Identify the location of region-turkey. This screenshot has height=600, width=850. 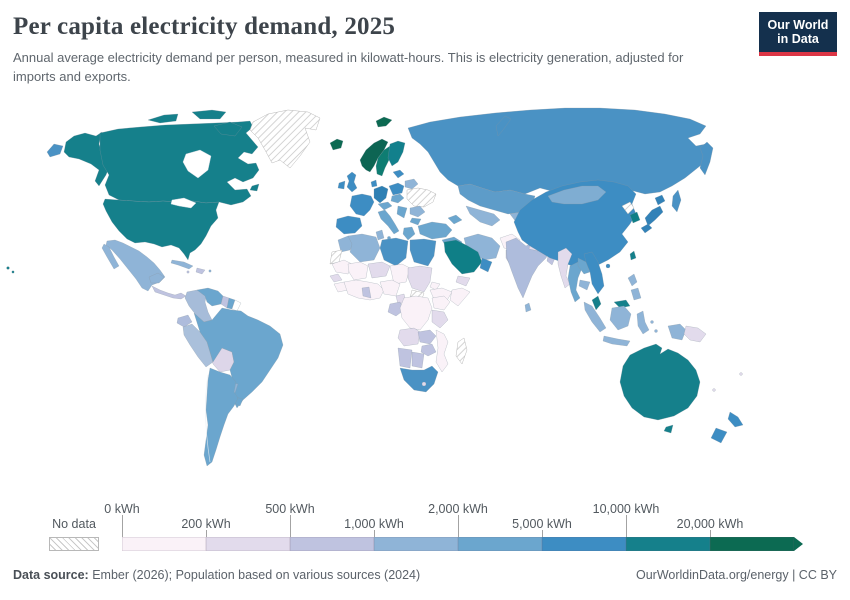
(435, 230).